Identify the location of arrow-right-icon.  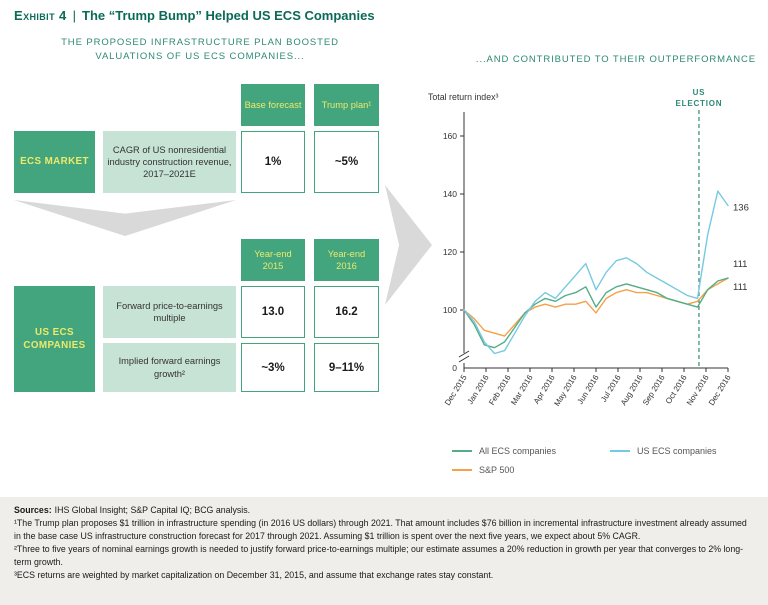
(408, 245).